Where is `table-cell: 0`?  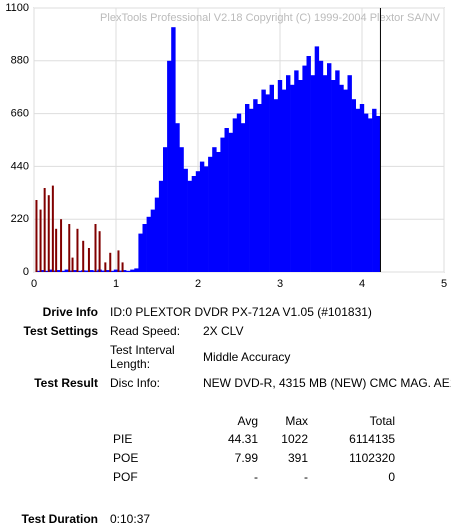 table-cell: 0 is located at coordinates (391, 477).